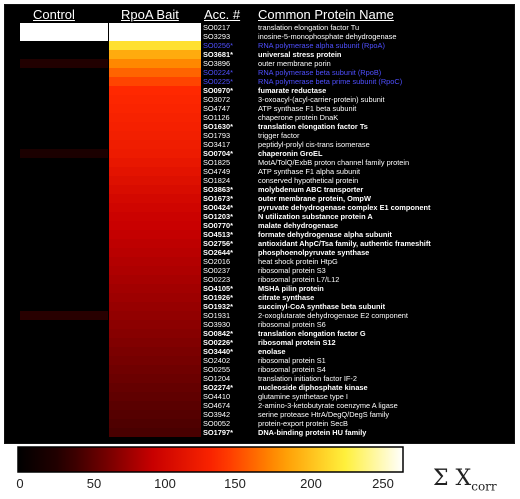 The image size is (520, 499). Describe the element at coordinates (218, 207) in the screenshot. I see `accession-label: SO0424*` at that location.